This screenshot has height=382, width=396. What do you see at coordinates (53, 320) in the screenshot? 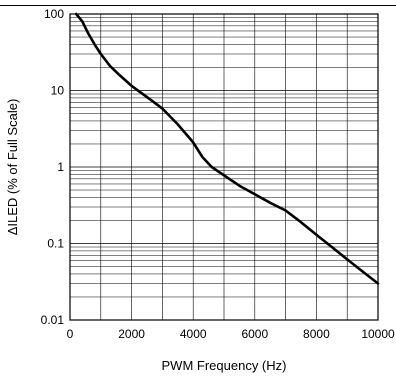
I see `y-tick-label: 0.01` at bounding box center [53, 320].